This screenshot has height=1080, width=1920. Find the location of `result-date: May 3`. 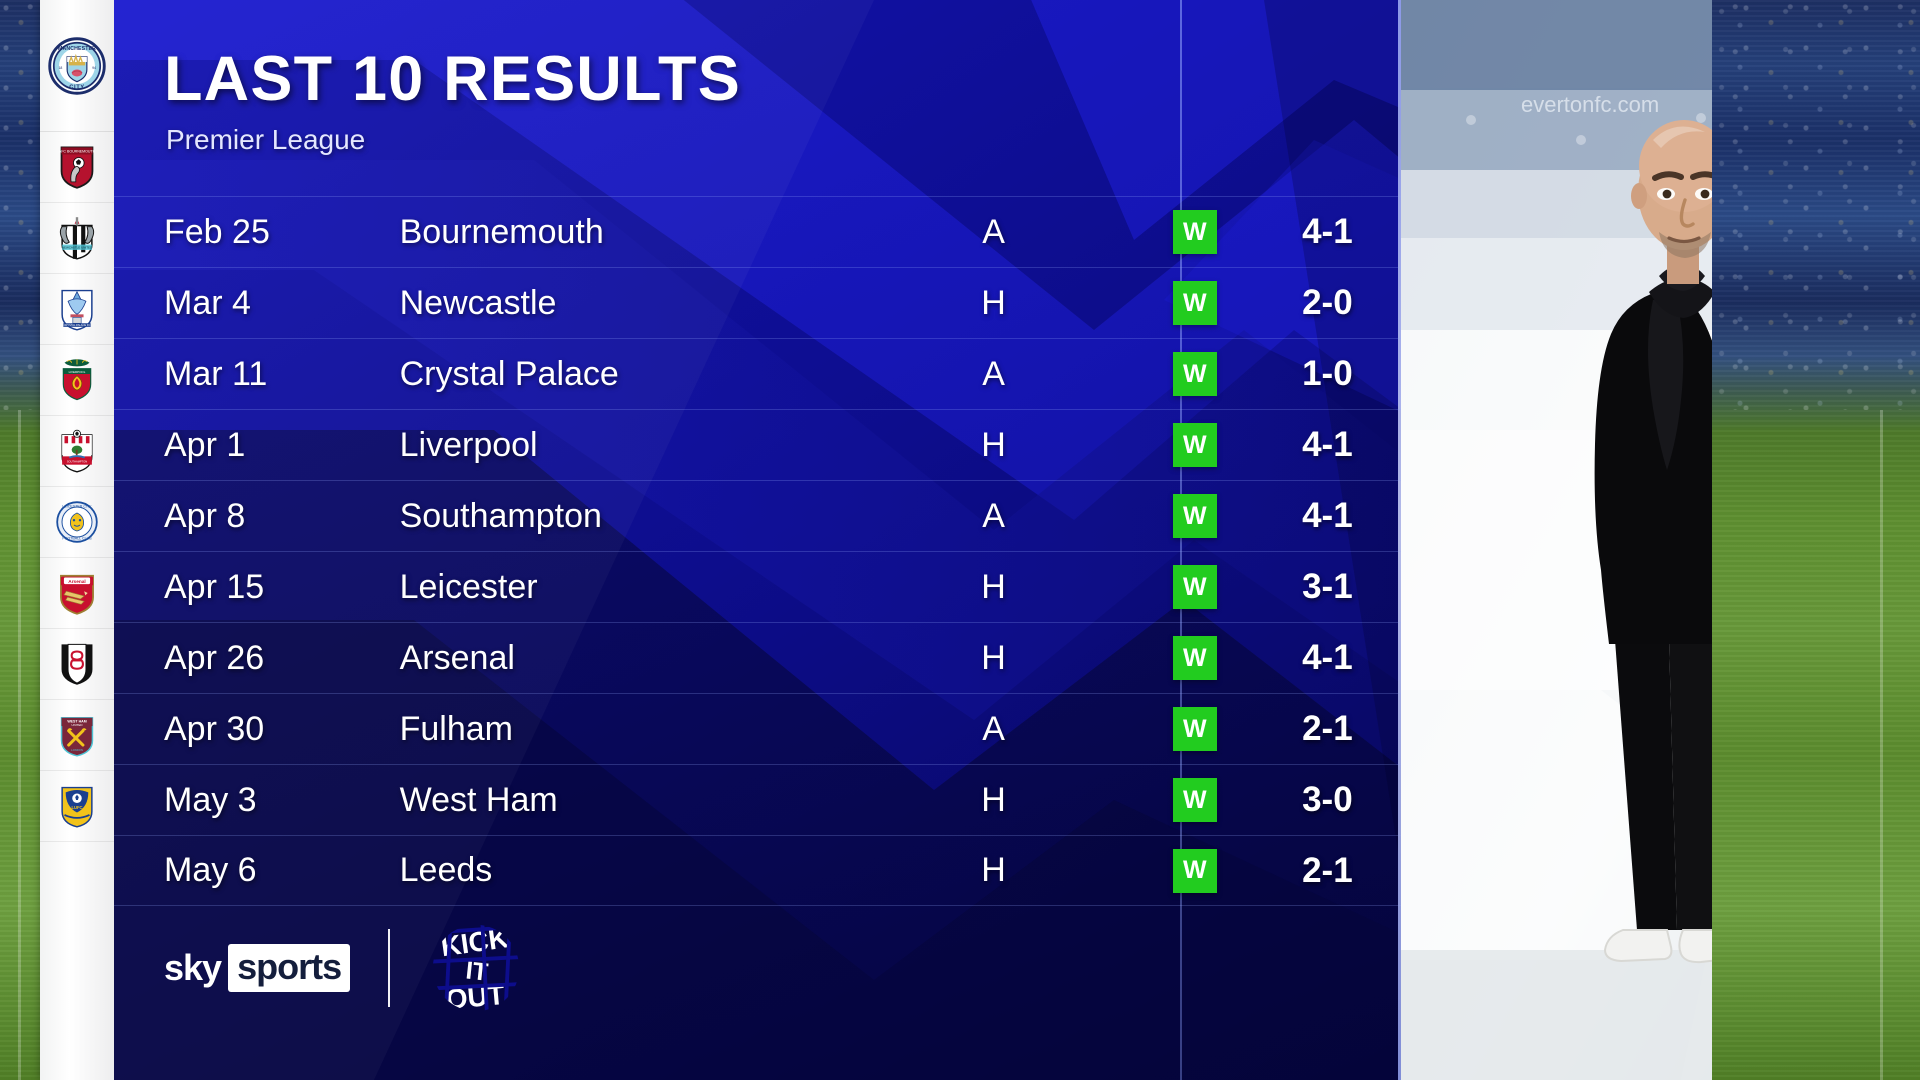

result-date: May 3 is located at coordinates (210, 799).